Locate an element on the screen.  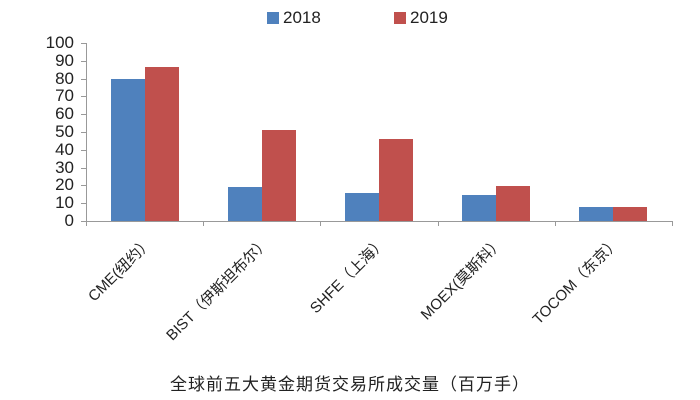
x-tick-label: SHFE（上海） is located at coordinates (348, 275).